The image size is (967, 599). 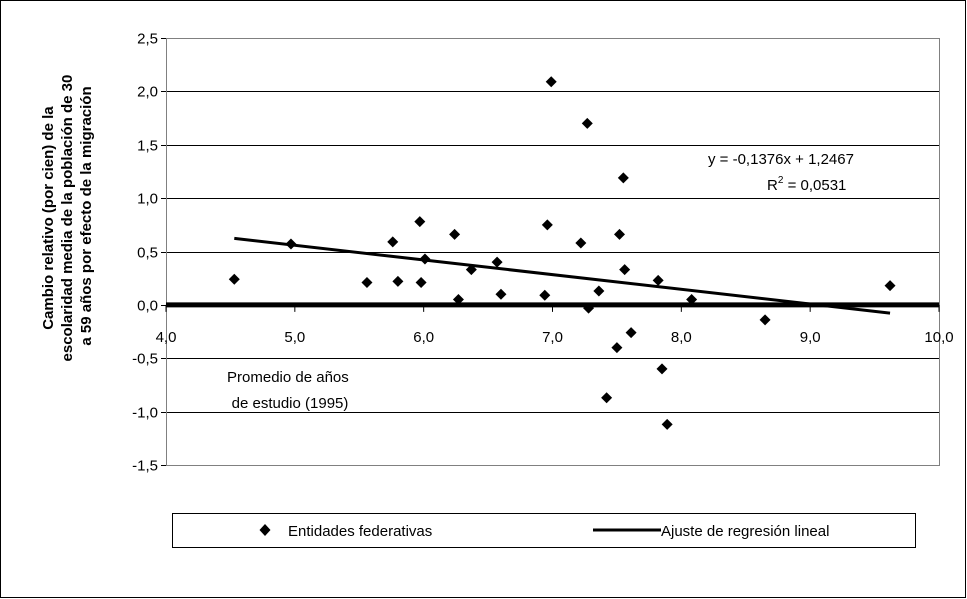 I want to click on y-tick-labels: 2,5 2,0 1,5 1,0 0,5 0,0 -0,5 -1,0 -1,5, so click(x=145, y=253).